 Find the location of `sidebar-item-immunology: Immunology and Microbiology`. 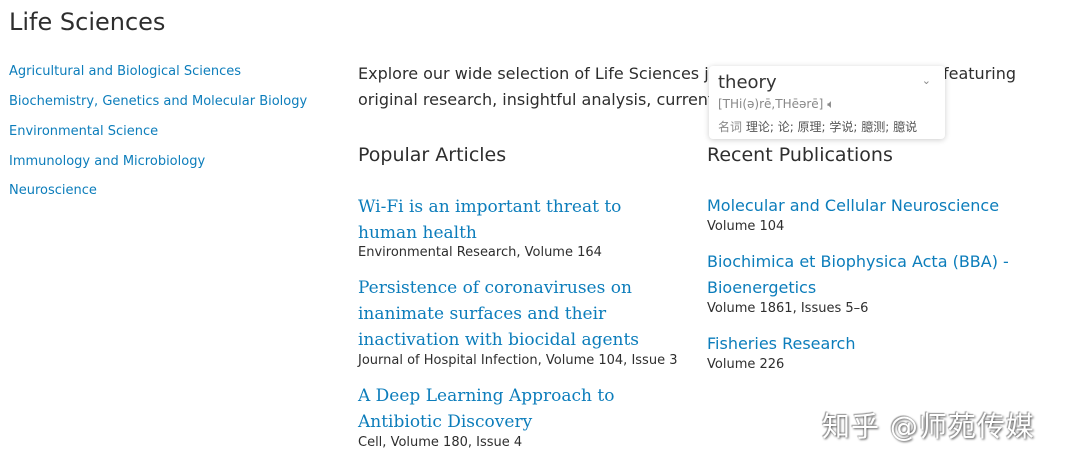

sidebar-item-immunology: Immunology and Microbiology is located at coordinates (107, 161).